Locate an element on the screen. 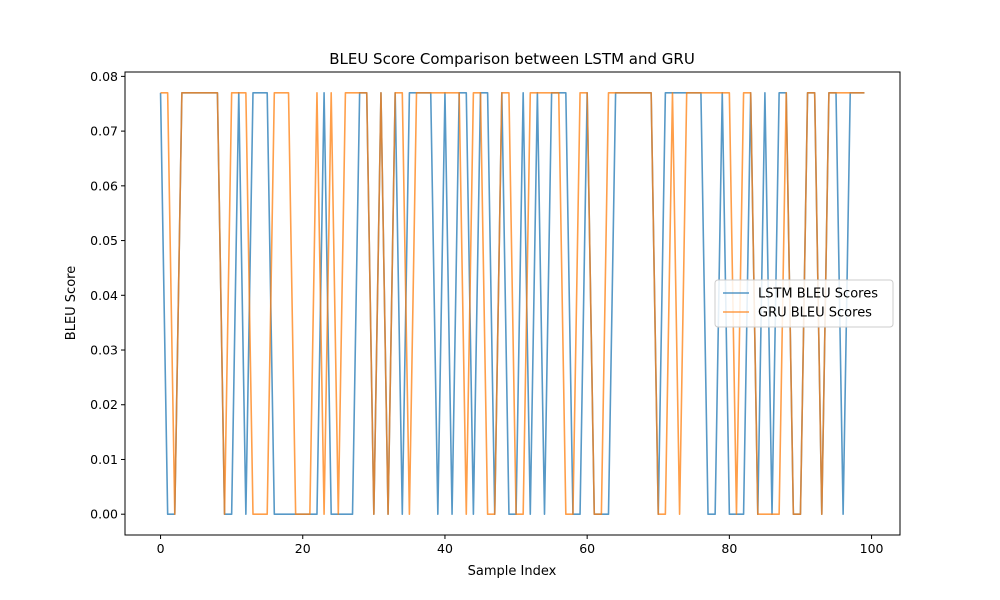 The width and height of the screenshot is (1000, 600). x-tick-label: 20 is located at coordinates (303, 548).